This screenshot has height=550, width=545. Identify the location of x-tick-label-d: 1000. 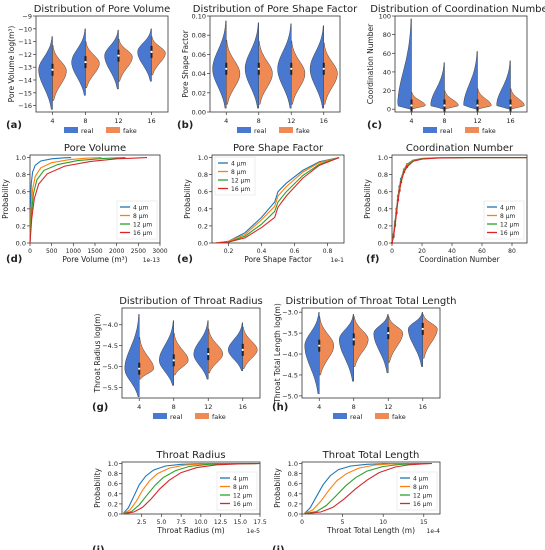
(73, 251).